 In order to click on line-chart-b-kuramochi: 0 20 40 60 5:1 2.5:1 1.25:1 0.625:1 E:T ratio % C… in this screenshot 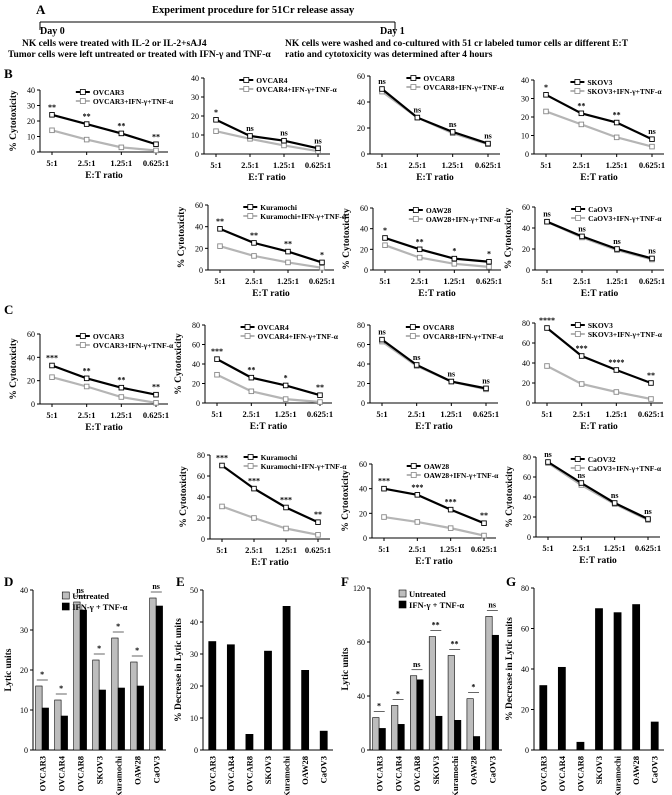, I will do `click(262, 250)`.